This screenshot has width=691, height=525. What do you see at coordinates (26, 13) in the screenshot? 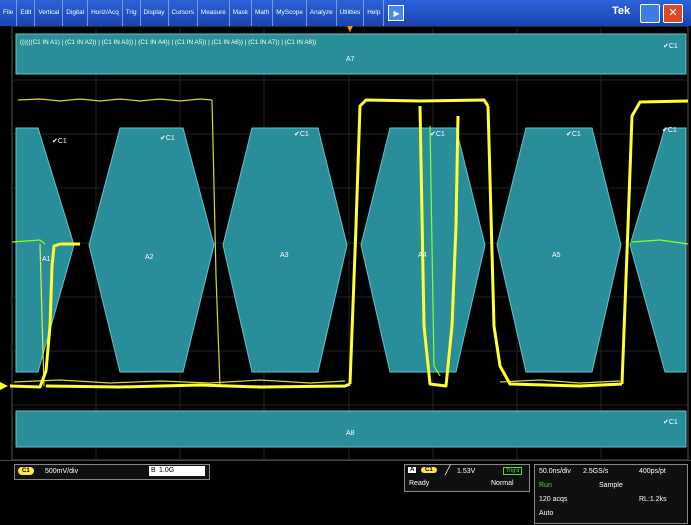
I see `menu-edit: Edit` at bounding box center [26, 13].